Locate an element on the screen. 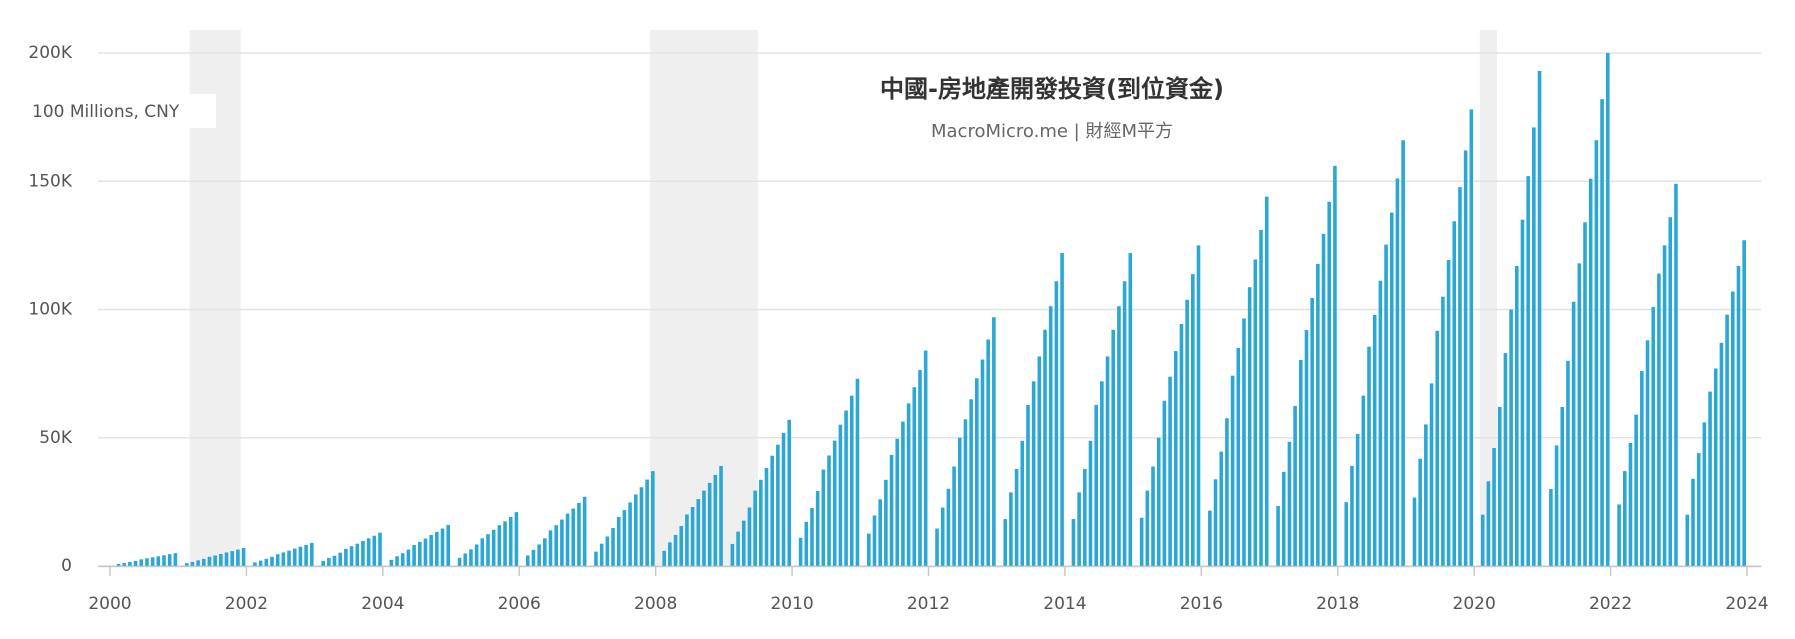 The height and width of the screenshot is (639, 1795). x-tick-label: 2014 is located at coordinates (1064, 604).